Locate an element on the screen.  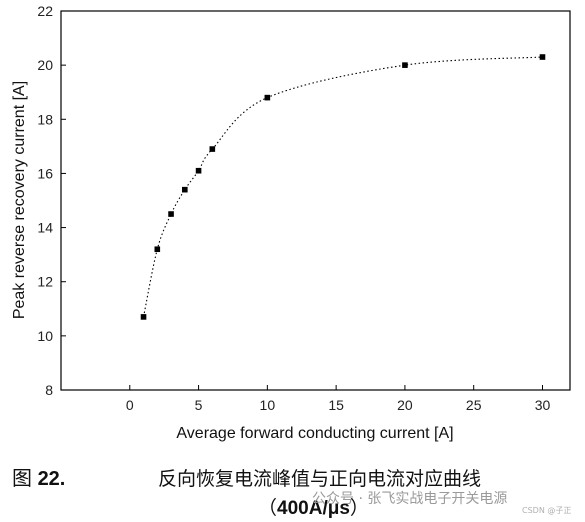
x-tick-label: 10 is located at coordinates (268, 405).